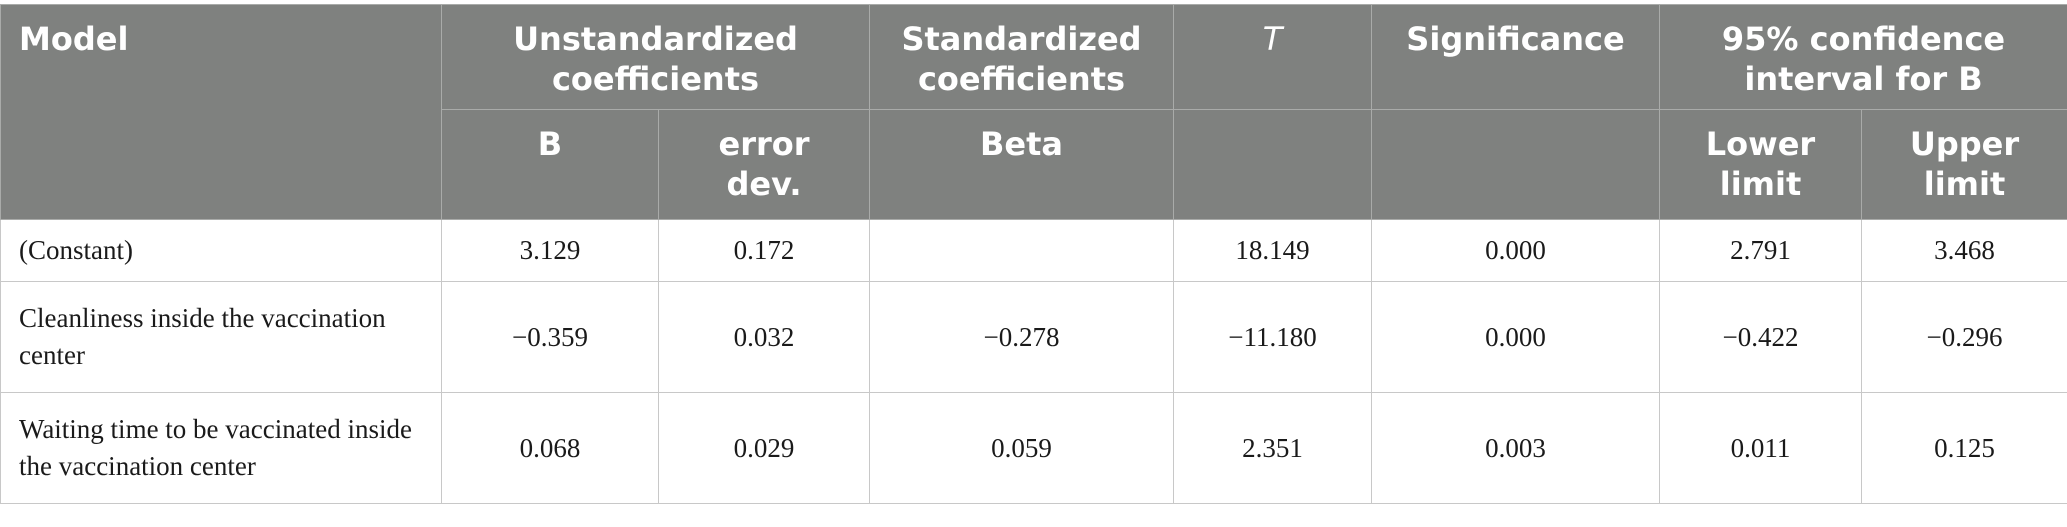 The image size is (2067, 527). What do you see at coordinates (764, 448) in the screenshot?
I see `cell-error: 0.029` at bounding box center [764, 448].